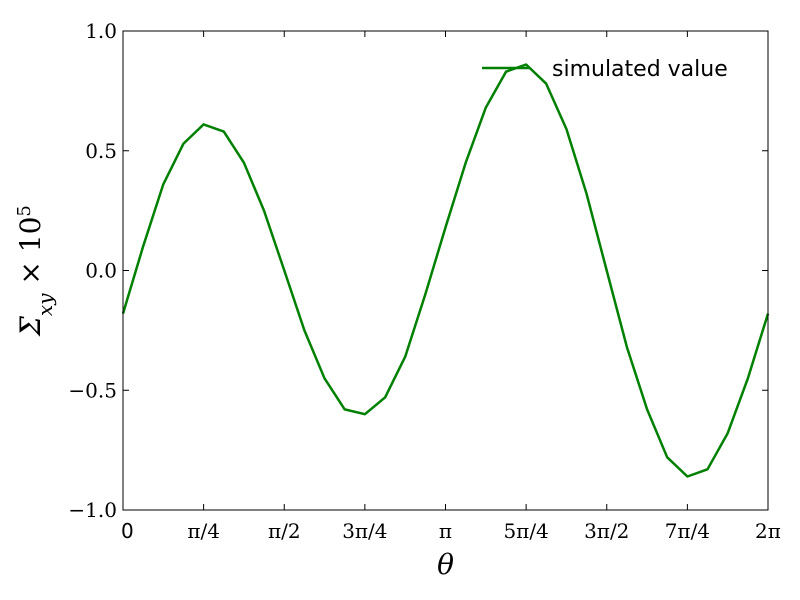  Describe the element at coordinates (445, 564) in the screenshot. I see `x-axis-label: θ` at that location.